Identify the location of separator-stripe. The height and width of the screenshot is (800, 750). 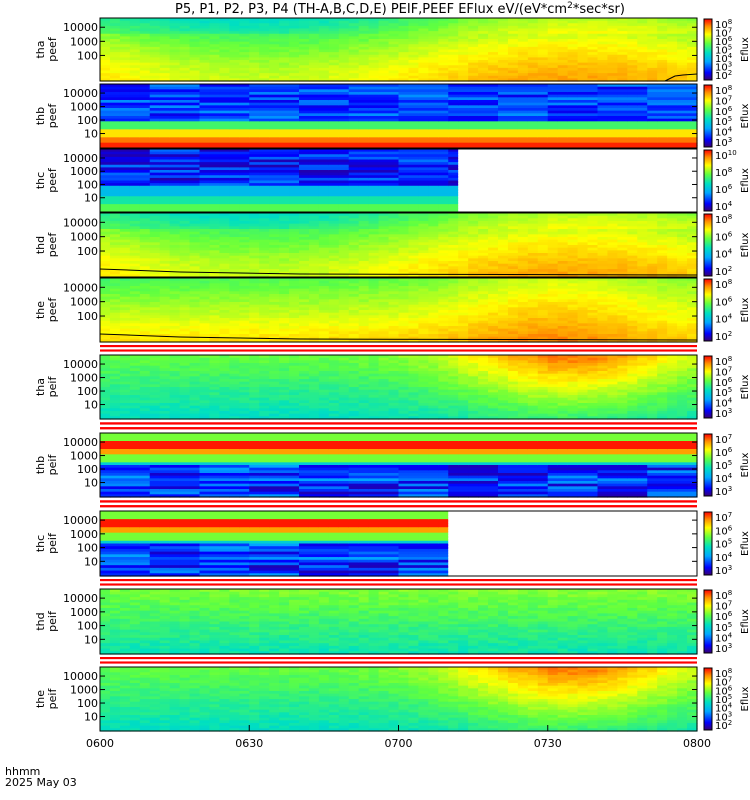
(398, 662).